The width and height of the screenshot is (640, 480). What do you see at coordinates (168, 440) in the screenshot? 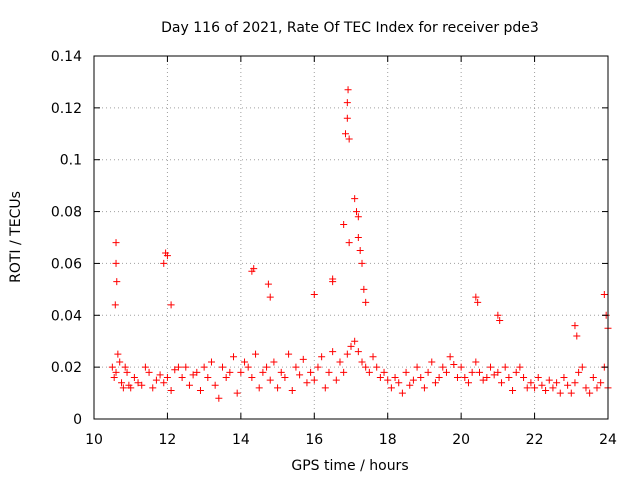
I see `x-tick-label: 12` at bounding box center [168, 440].